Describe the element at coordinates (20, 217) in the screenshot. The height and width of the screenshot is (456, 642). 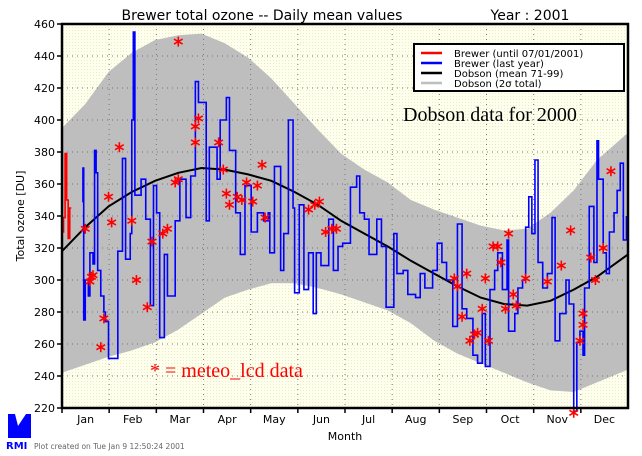
I see `y-axis-label: Total ozone [DU]` at that location.